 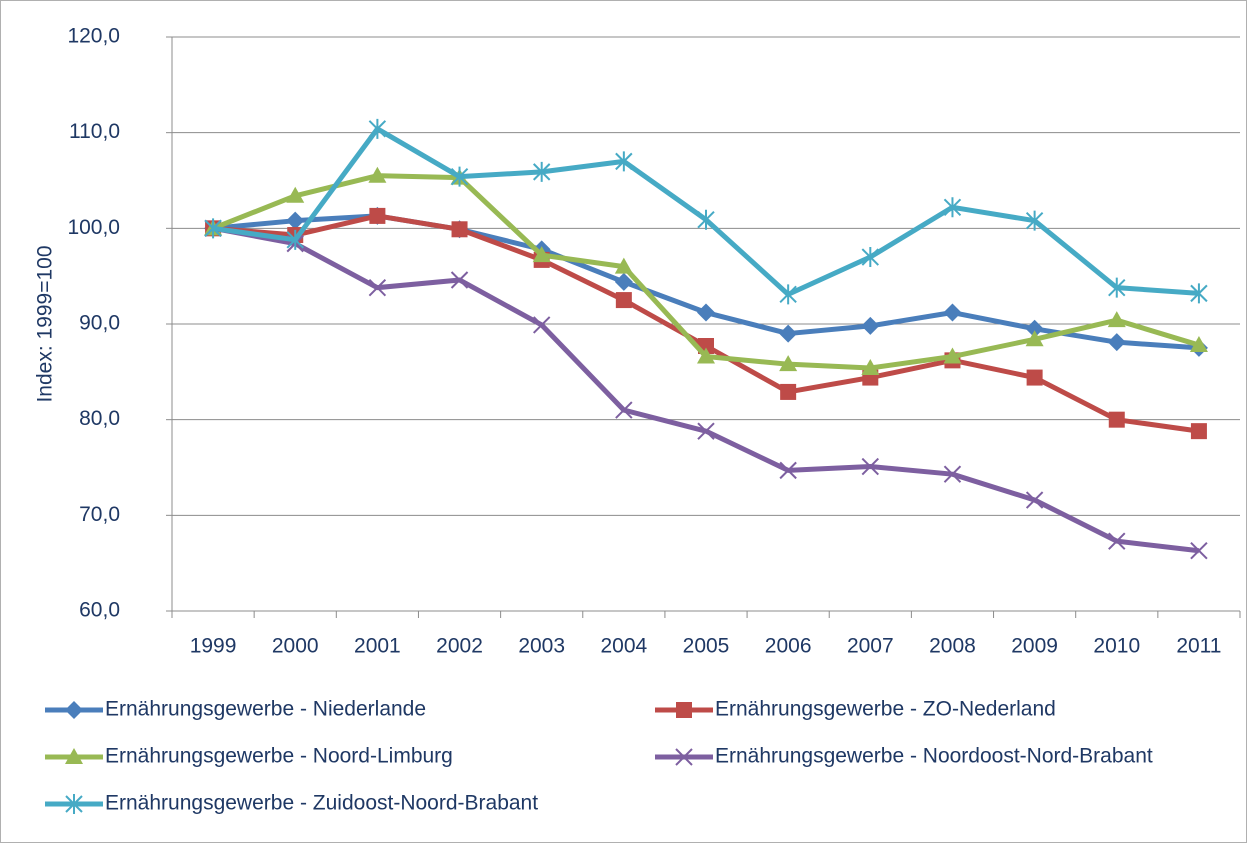 What do you see at coordinates (93, 36) in the screenshot?
I see `y-tick-label: 120,0` at bounding box center [93, 36].